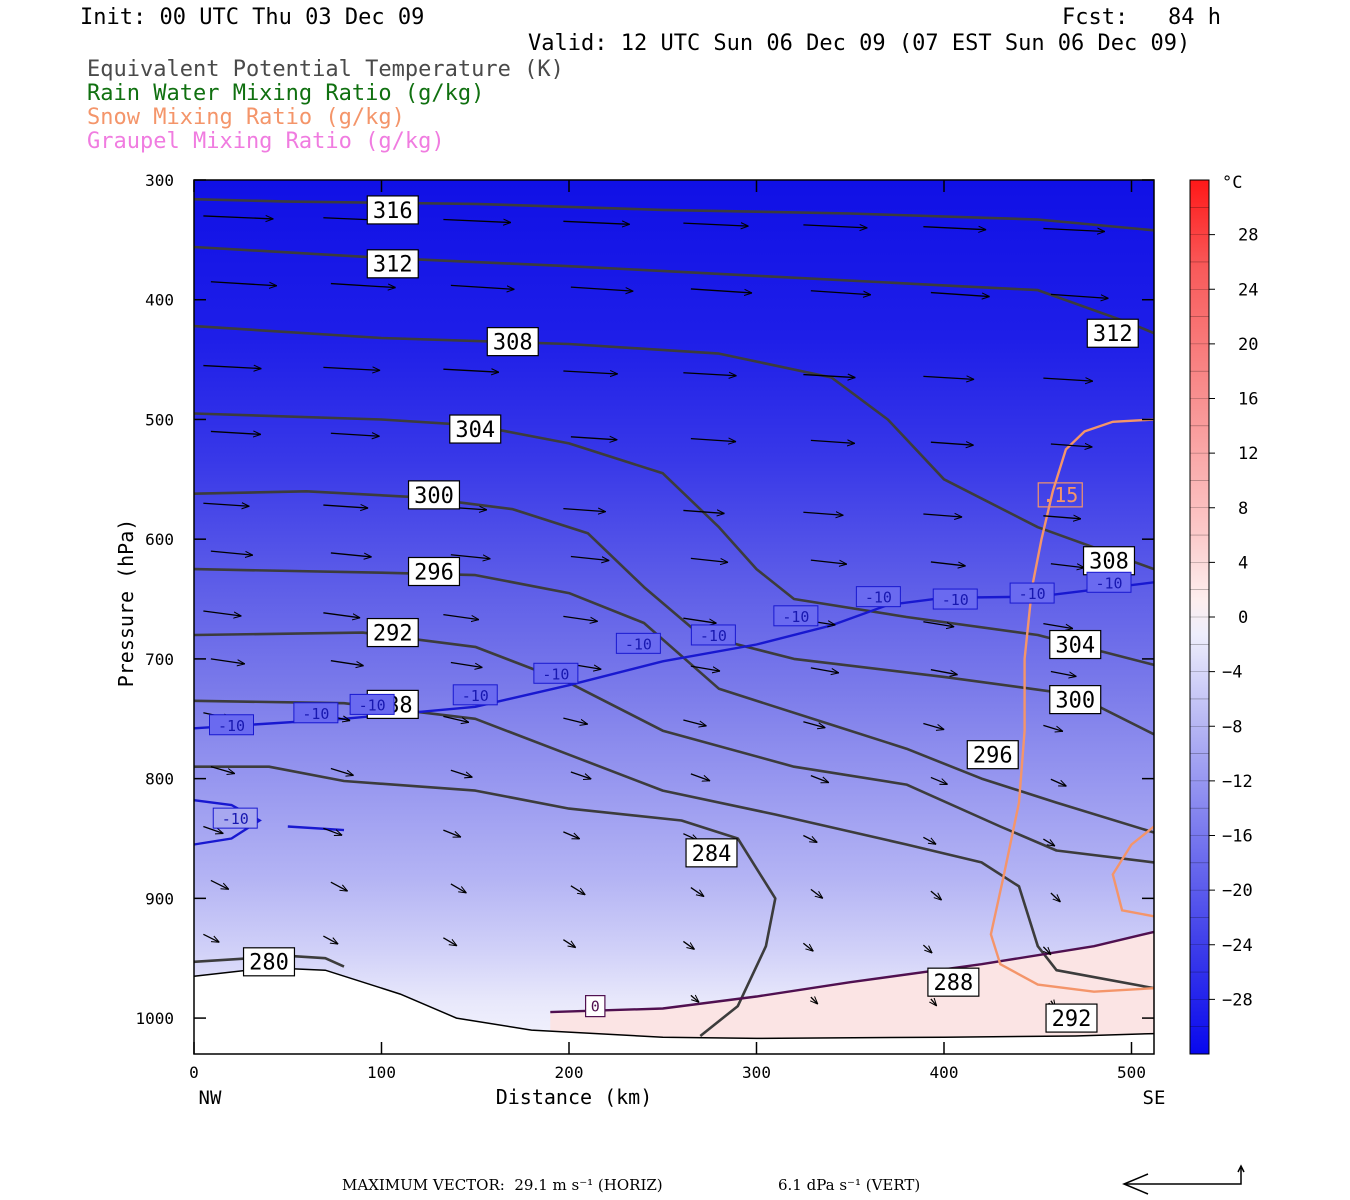 The image size is (1350, 1200). What do you see at coordinates (1243, 618) in the screenshot?
I see `colorbar-tick-label: 0` at bounding box center [1243, 618].